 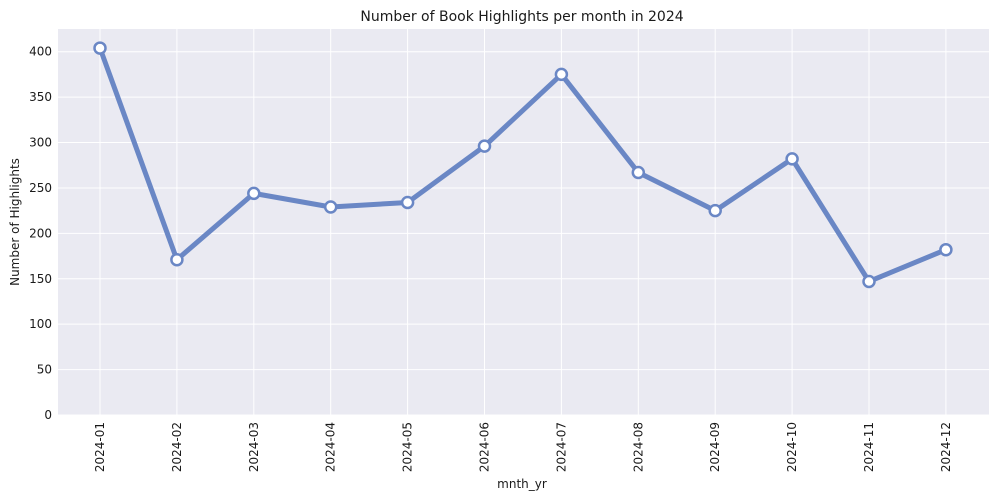 What do you see at coordinates (561, 447) in the screenshot?
I see `x-tick-label: 2024-07` at bounding box center [561, 447].